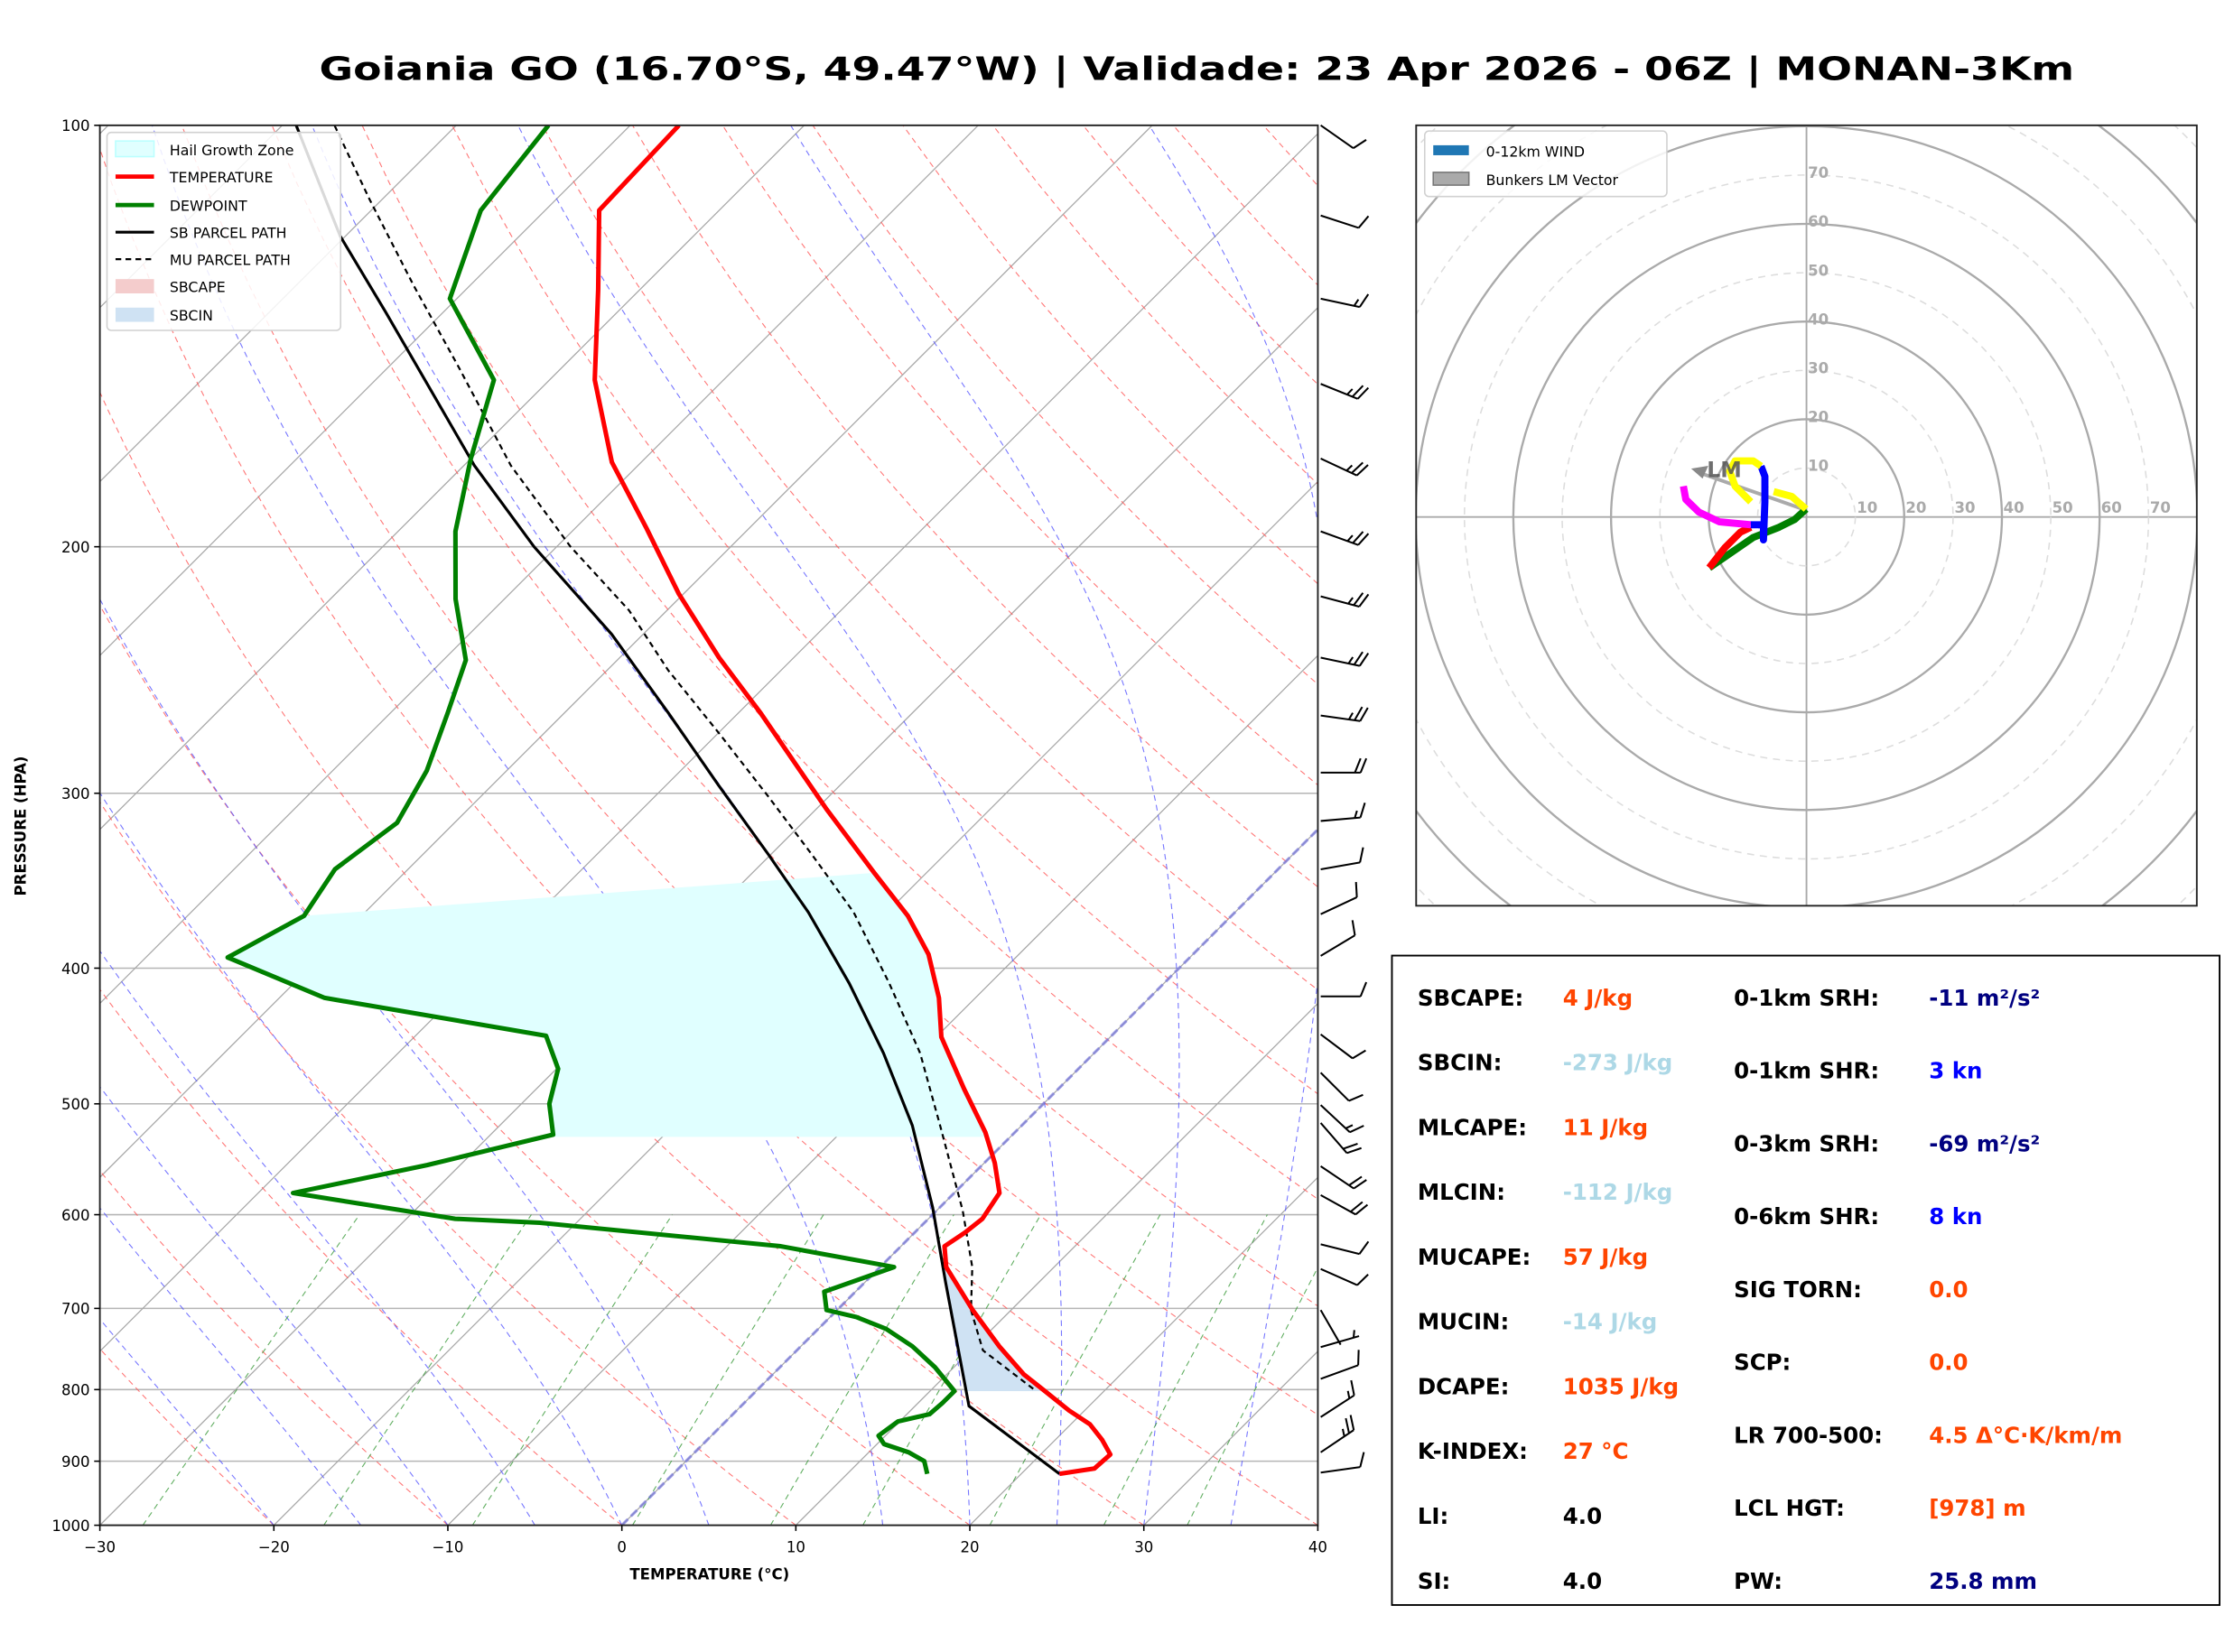 Image resolution: width=2234 pixels, height=1652 pixels. Describe the element at coordinates (1851, 1289) in the screenshot. I see `index-row: SIG TORN: 0.0` at that location.